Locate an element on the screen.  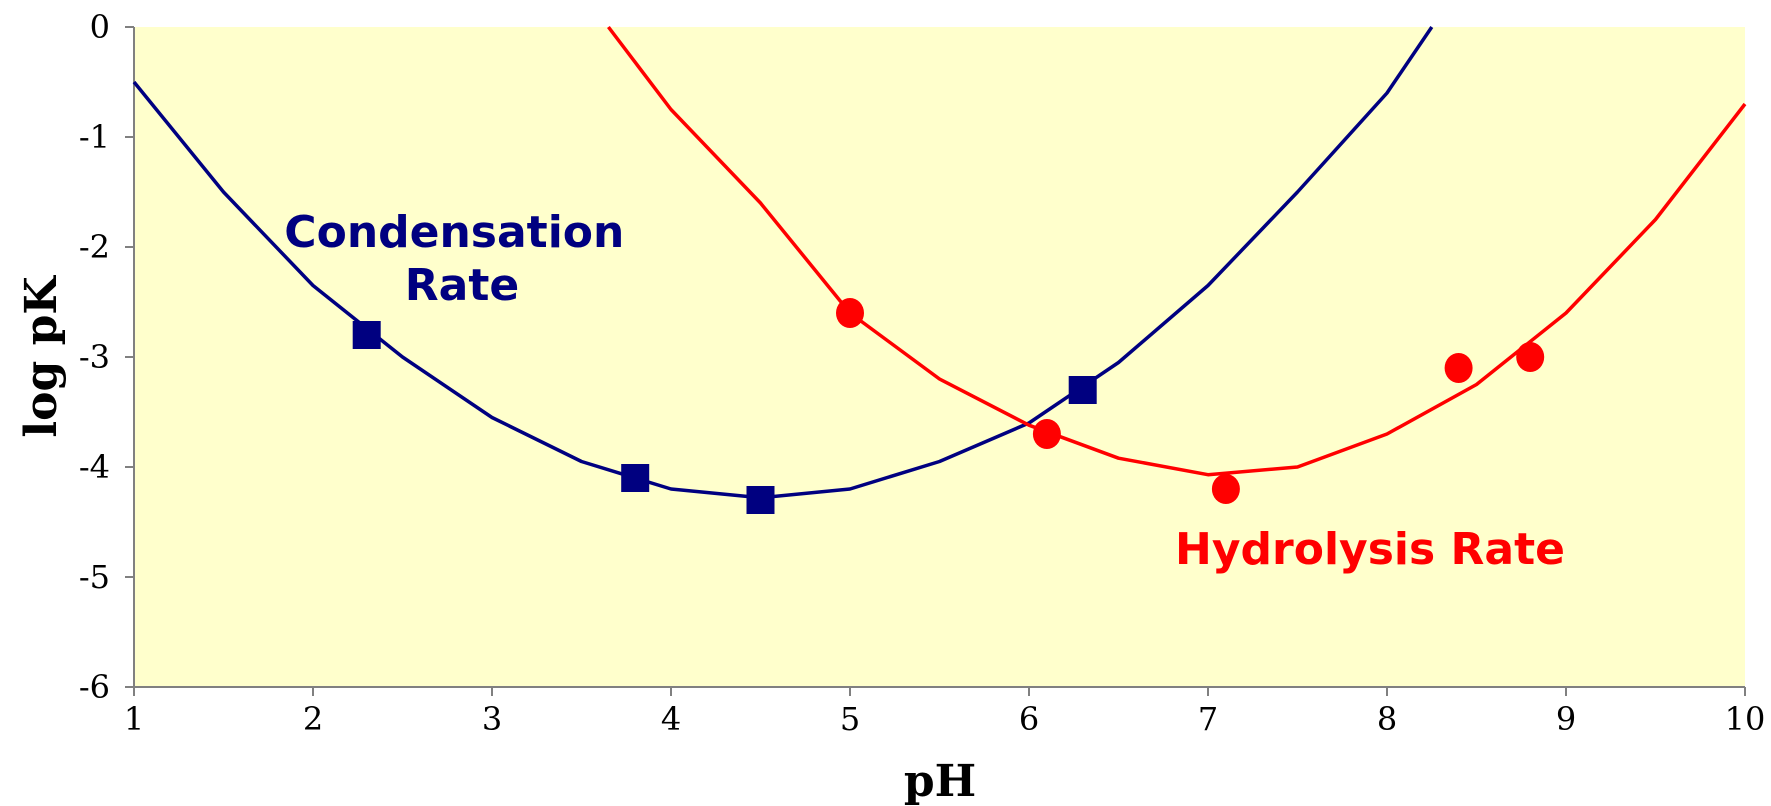
condensation-annotation-line2: Rate is located at coordinates (462, 285).